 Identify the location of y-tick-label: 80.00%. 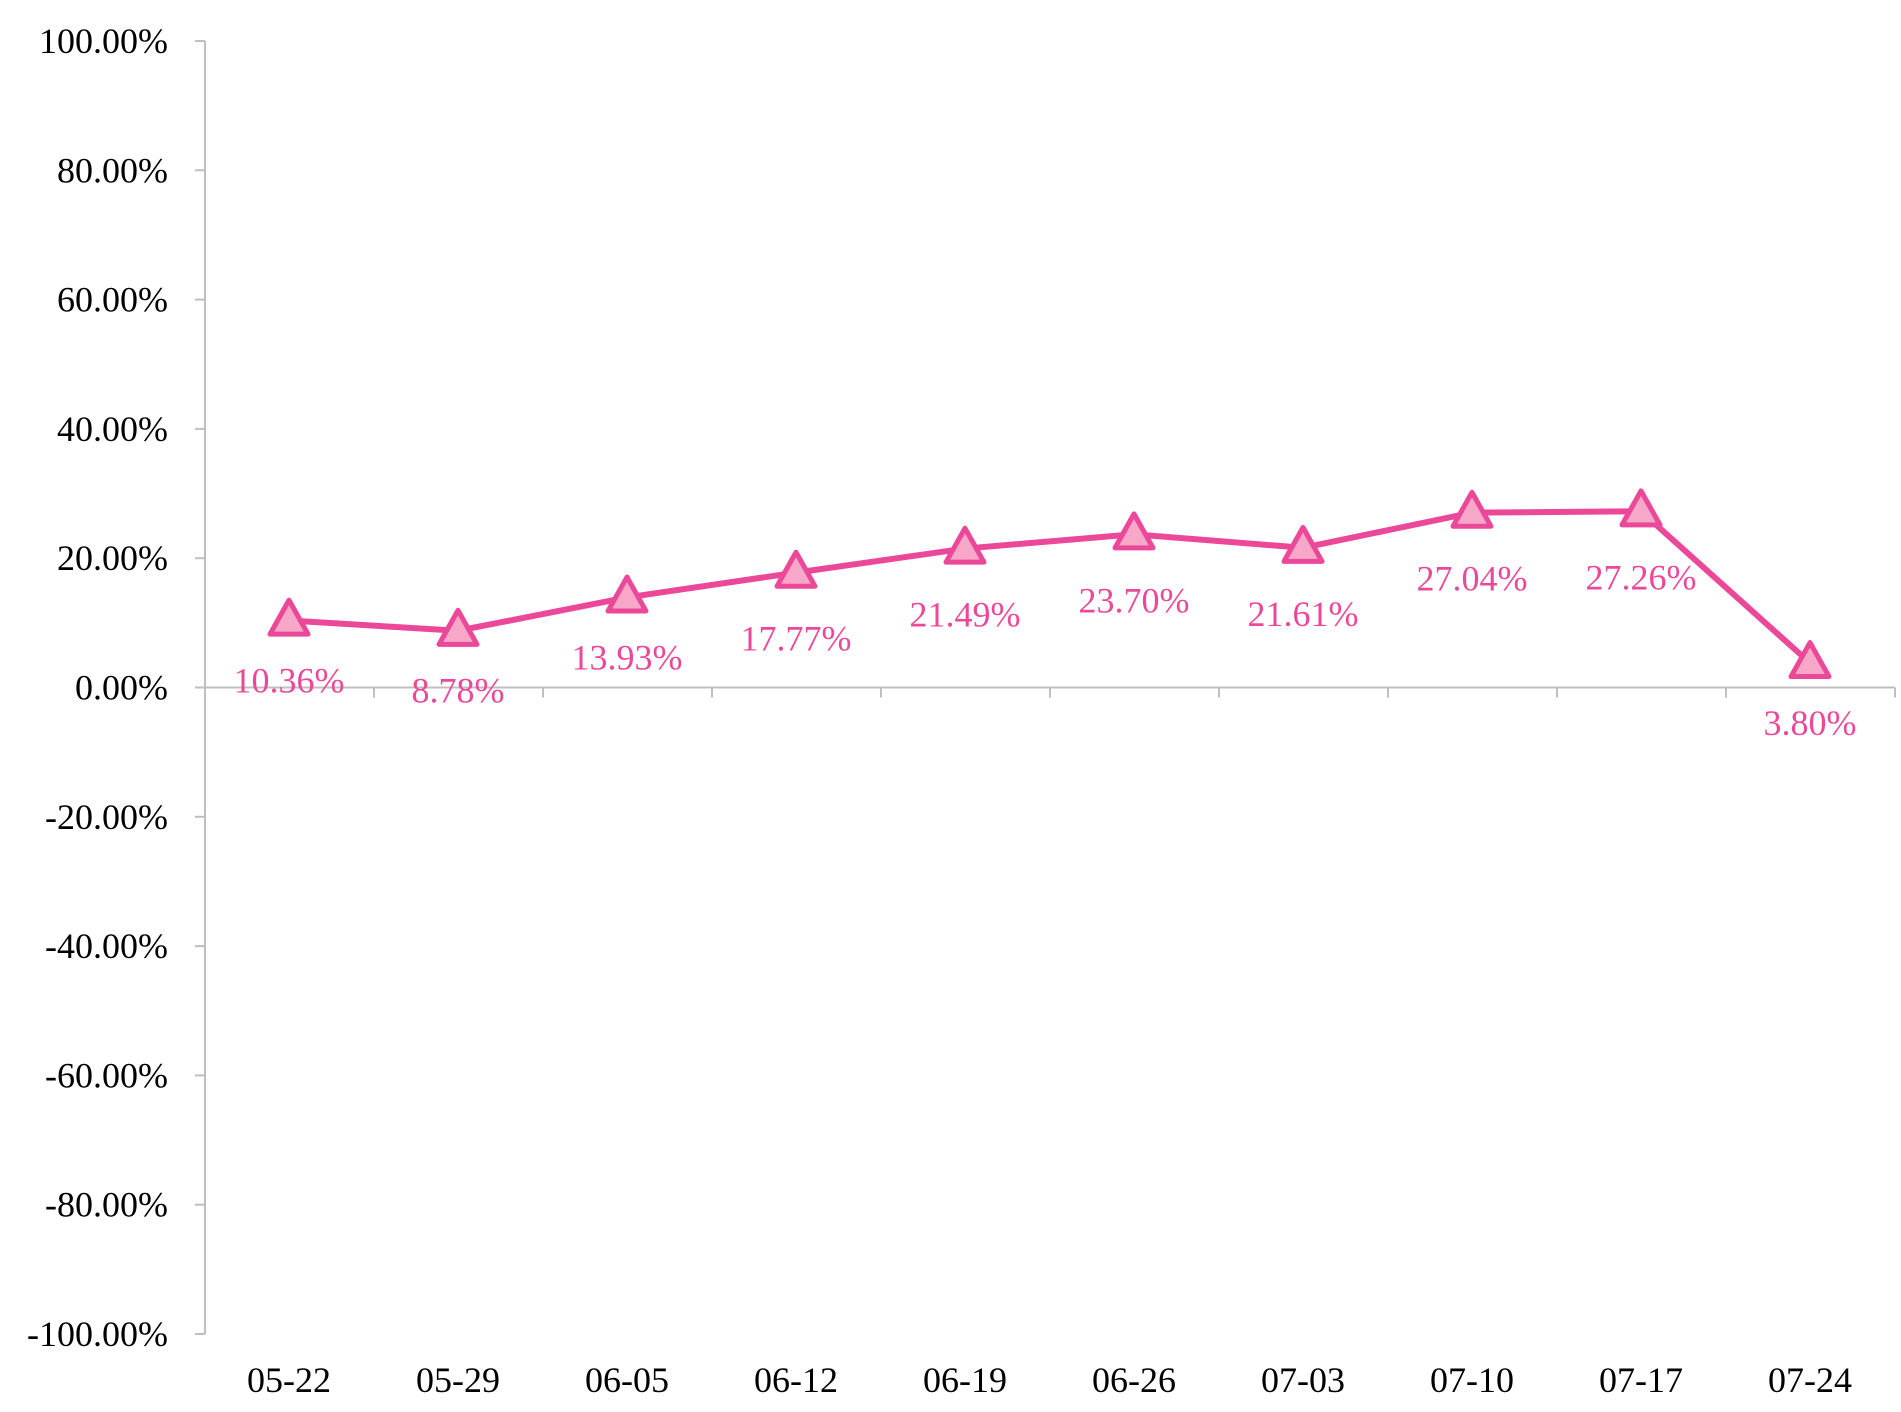
(112, 170).